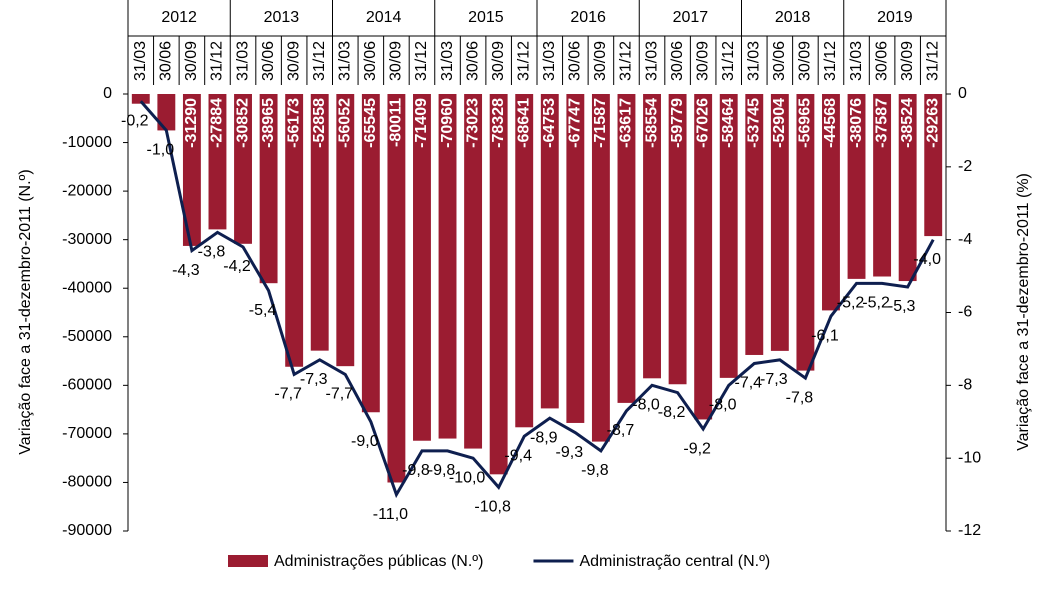 This screenshot has width=1044, height=591. Describe the element at coordinates (570, 452) in the screenshot. I see `line-value-label: -9,3` at that location.